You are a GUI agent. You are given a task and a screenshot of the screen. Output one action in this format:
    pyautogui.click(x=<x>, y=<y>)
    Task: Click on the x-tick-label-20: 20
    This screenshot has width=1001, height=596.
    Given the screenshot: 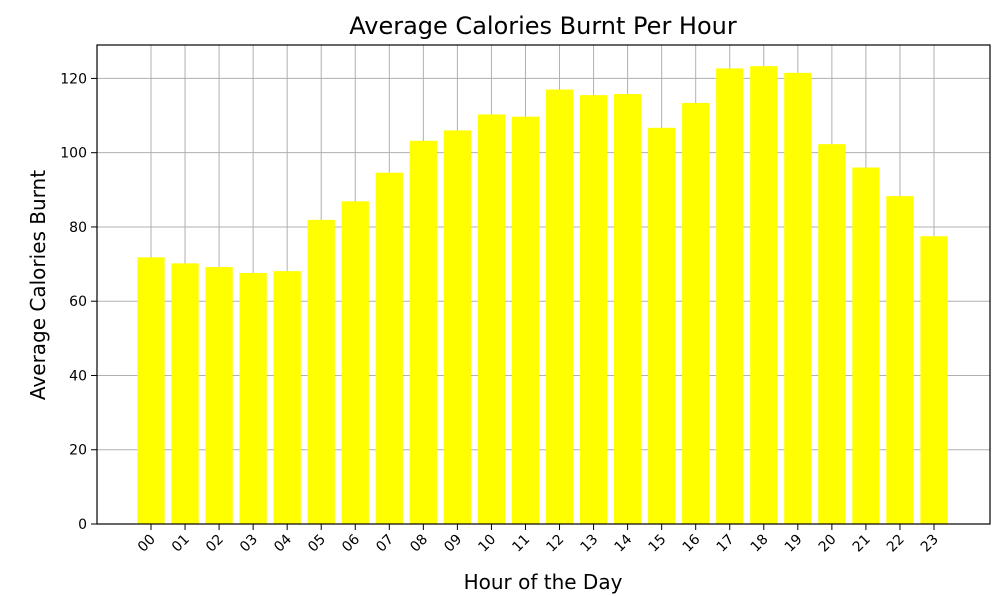 What is the action you would take?
    pyautogui.click(x=828, y=544)
    